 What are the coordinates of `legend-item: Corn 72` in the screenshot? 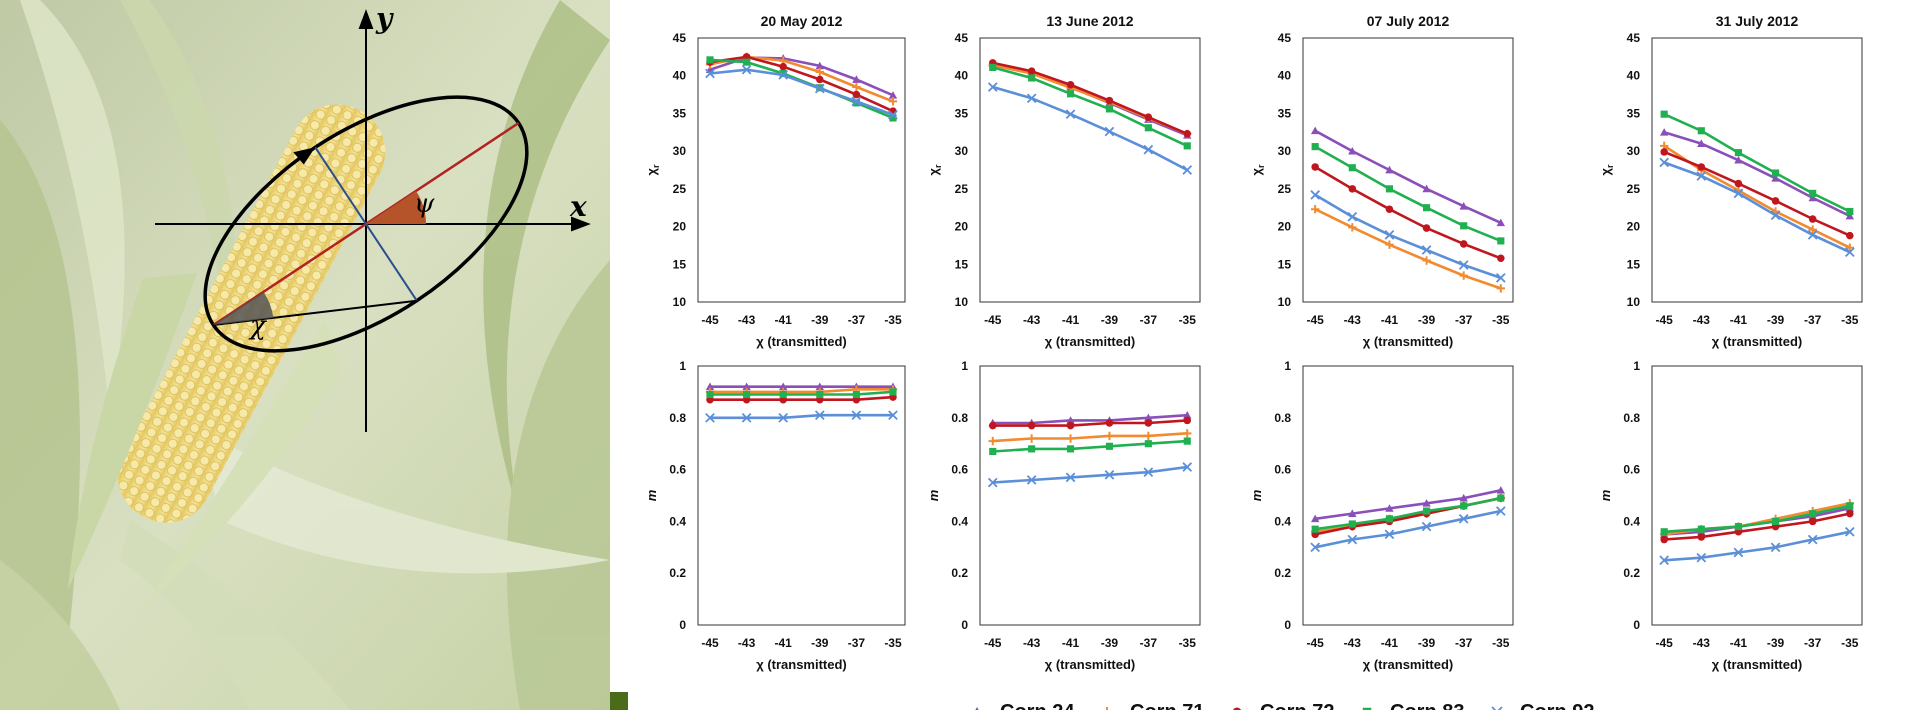 It's located at (1283, 705).